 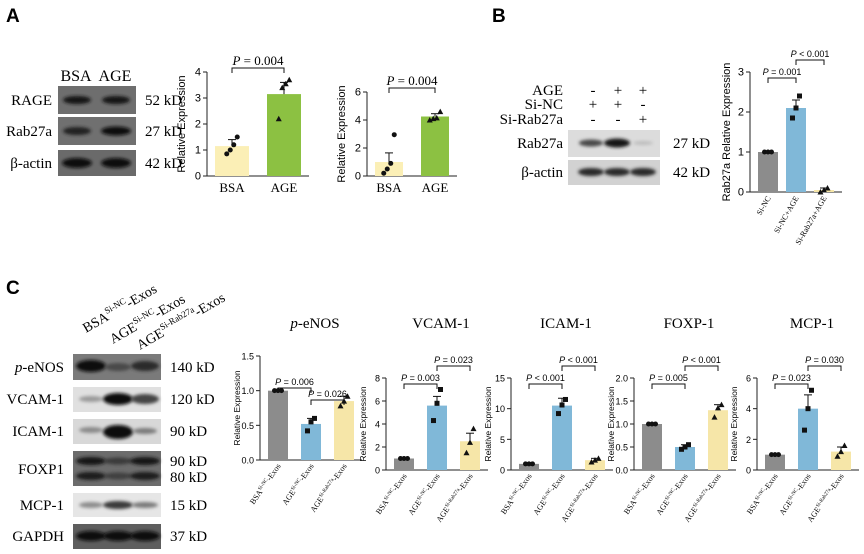 What do you see at coordinates (113, 505) in the screenshot?
I see `blot-c-row-mcp1: MCP-1 15 kD` at bounding box center [113, 505].